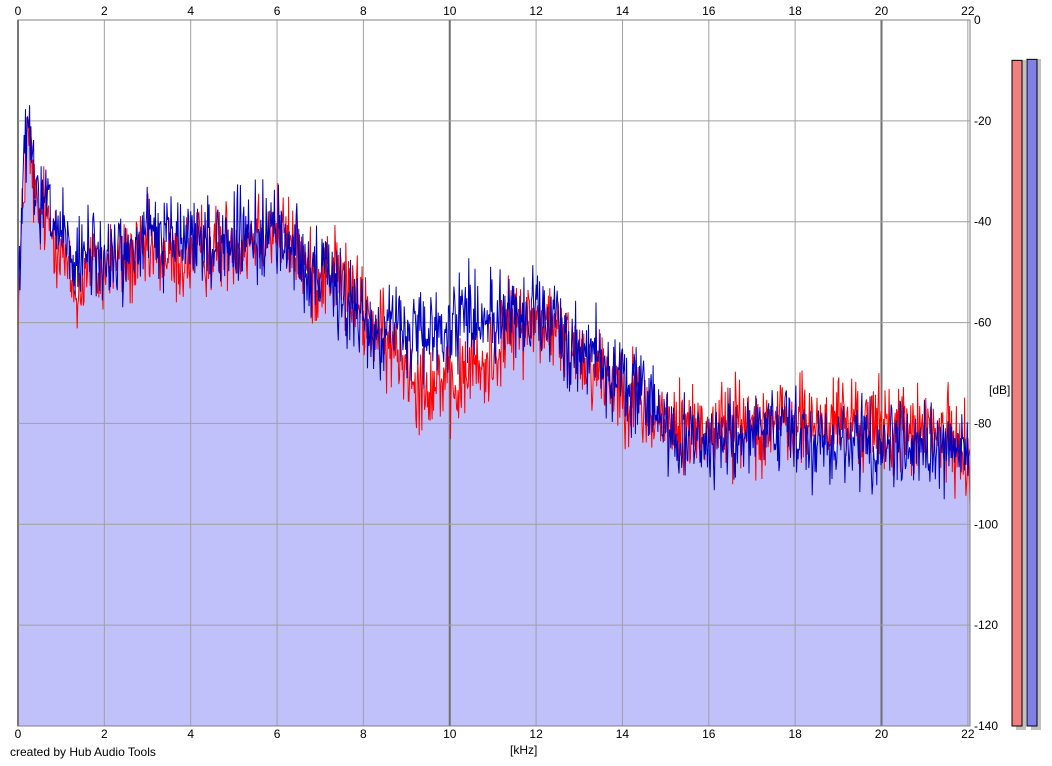 This screenshot has width=1052, height=766. I want to click on x-tick-label-bottom: 16, so click(709, 734).